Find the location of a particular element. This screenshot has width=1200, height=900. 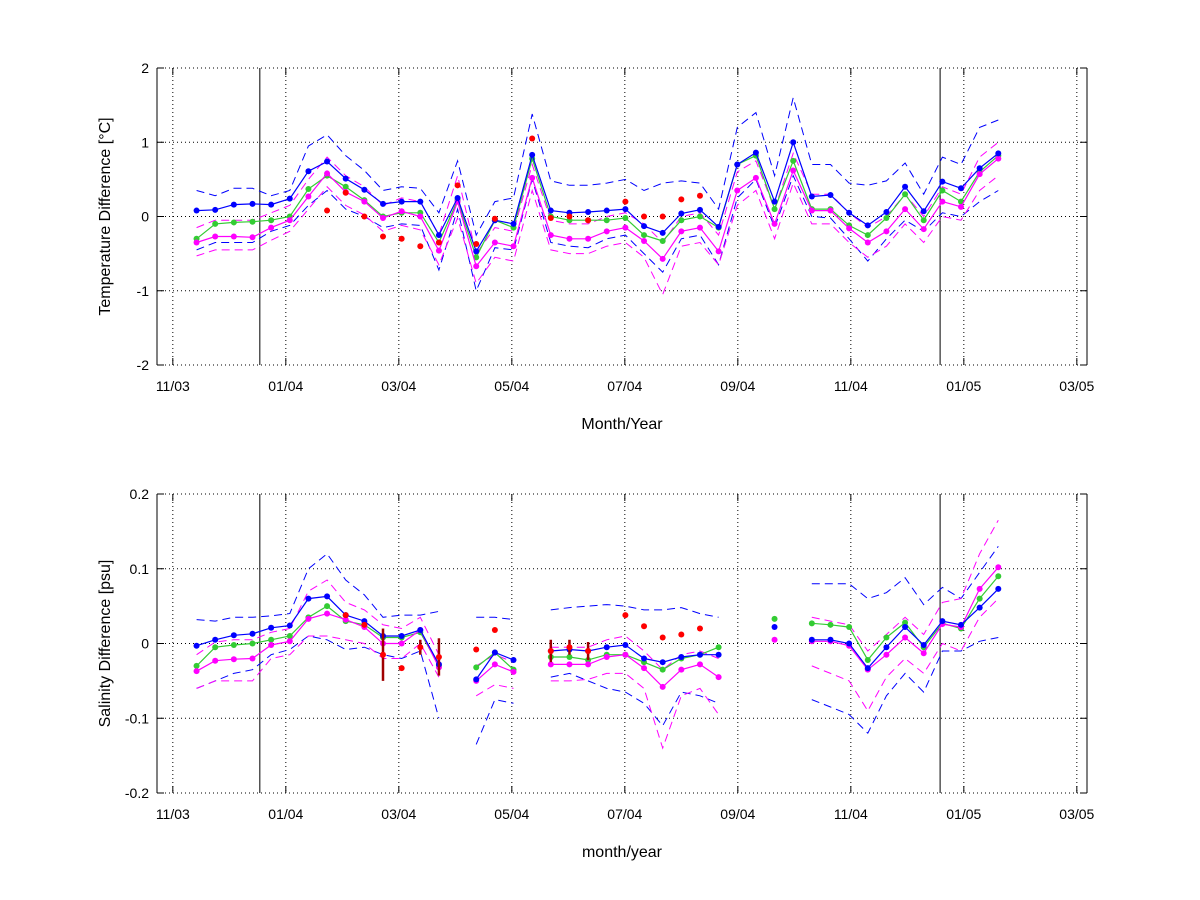

y-tick-label: 0.2 is located at coordinates (140, 494).